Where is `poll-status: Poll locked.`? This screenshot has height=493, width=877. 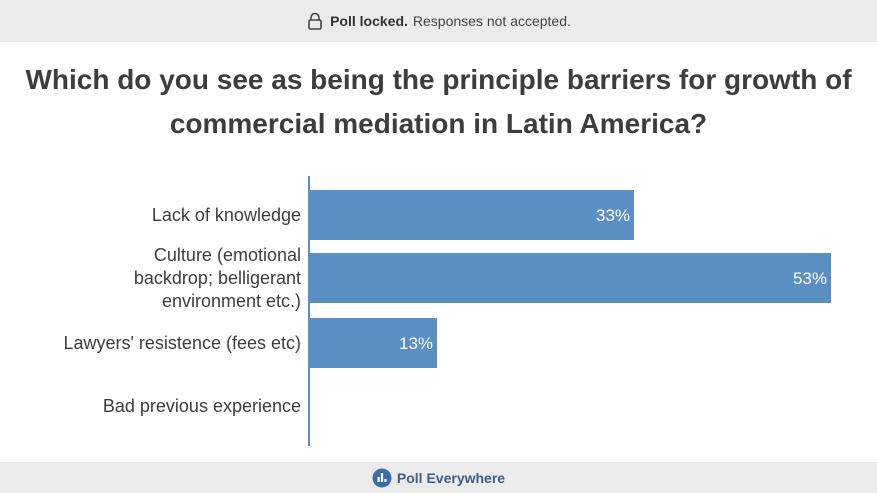
poll-status: Poll locked. is located at coordinates (369, 21).